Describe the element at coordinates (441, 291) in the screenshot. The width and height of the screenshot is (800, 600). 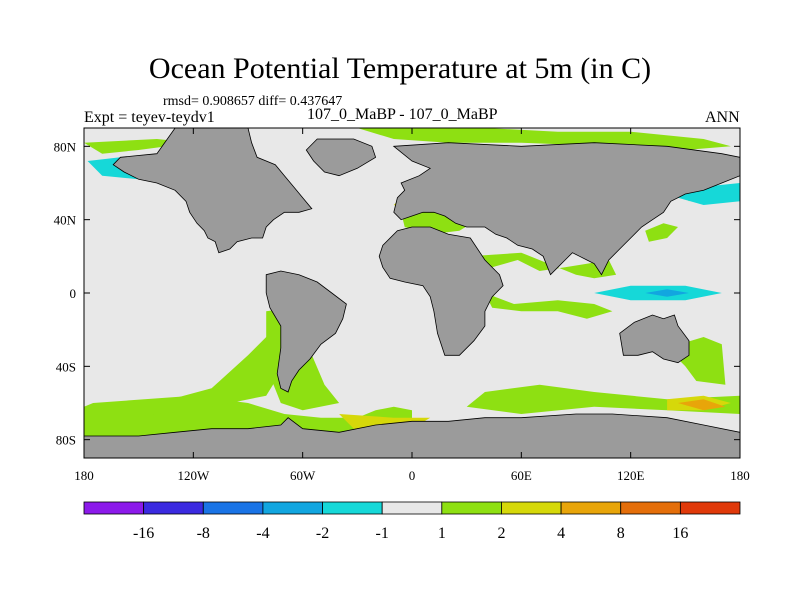
I see `land-africa` at that location.